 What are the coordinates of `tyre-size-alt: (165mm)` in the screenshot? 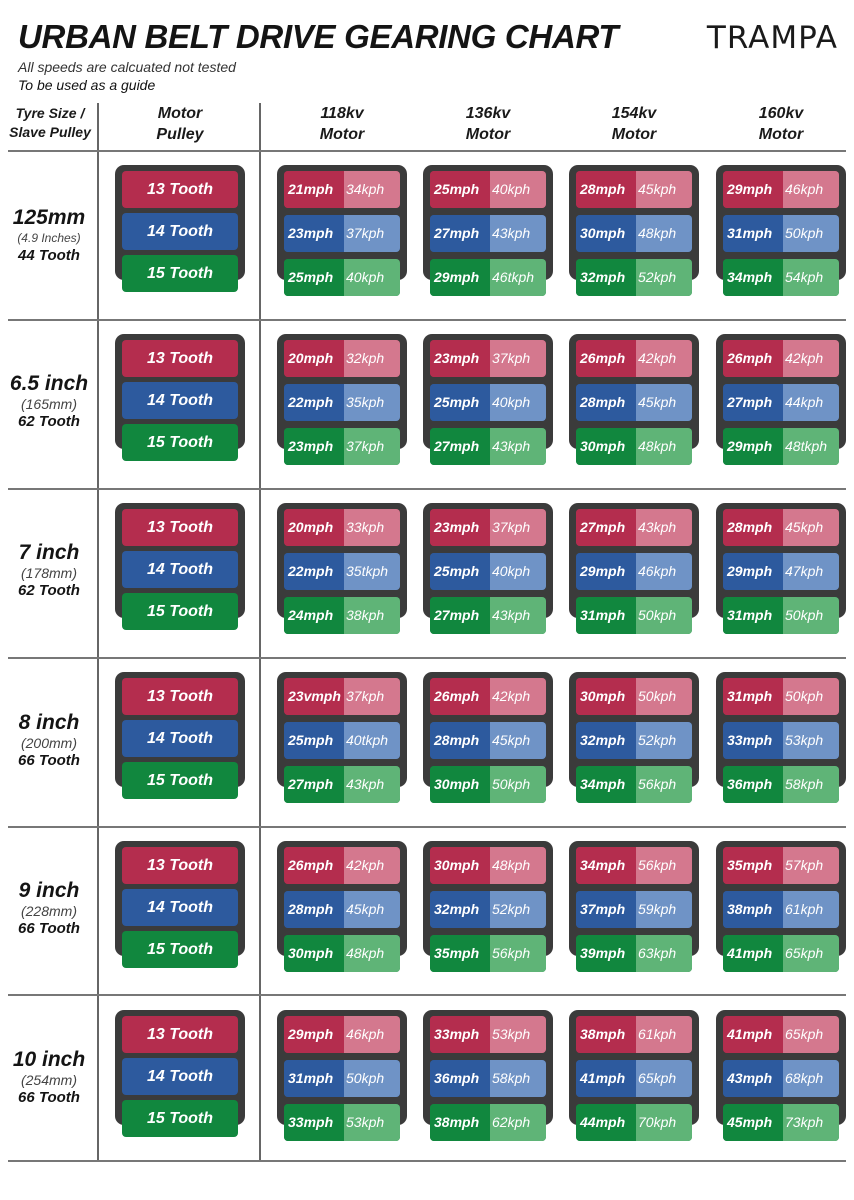 It's located at (48, 404).